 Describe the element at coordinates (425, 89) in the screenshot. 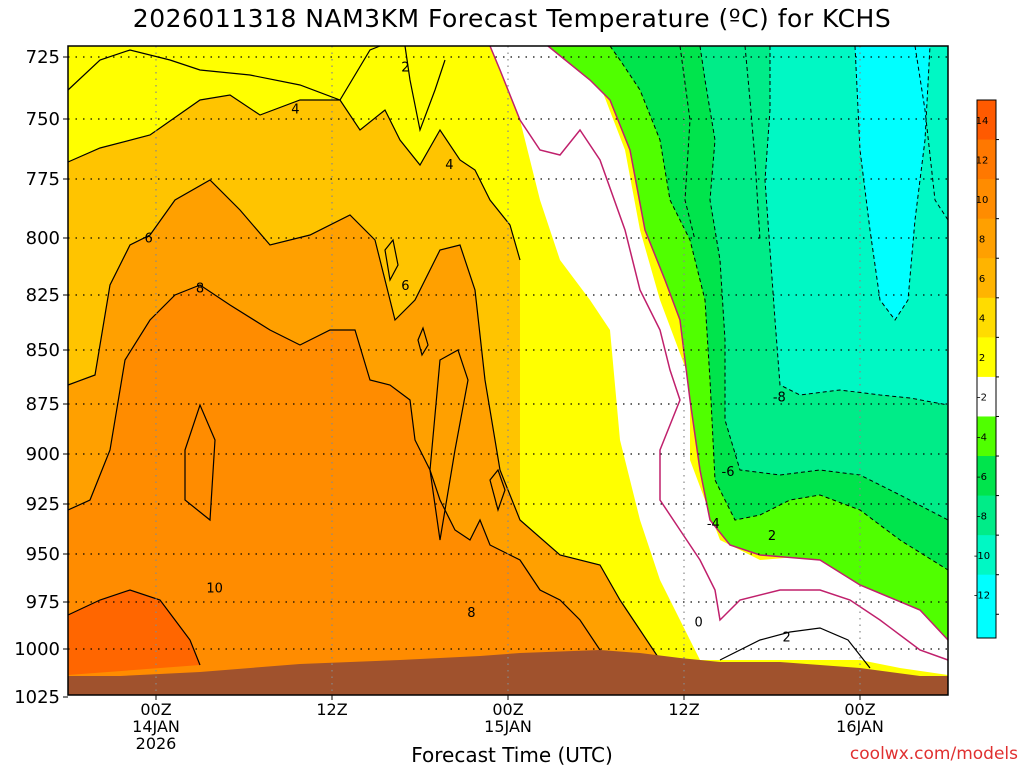

I see `contour-2-right` at that location.